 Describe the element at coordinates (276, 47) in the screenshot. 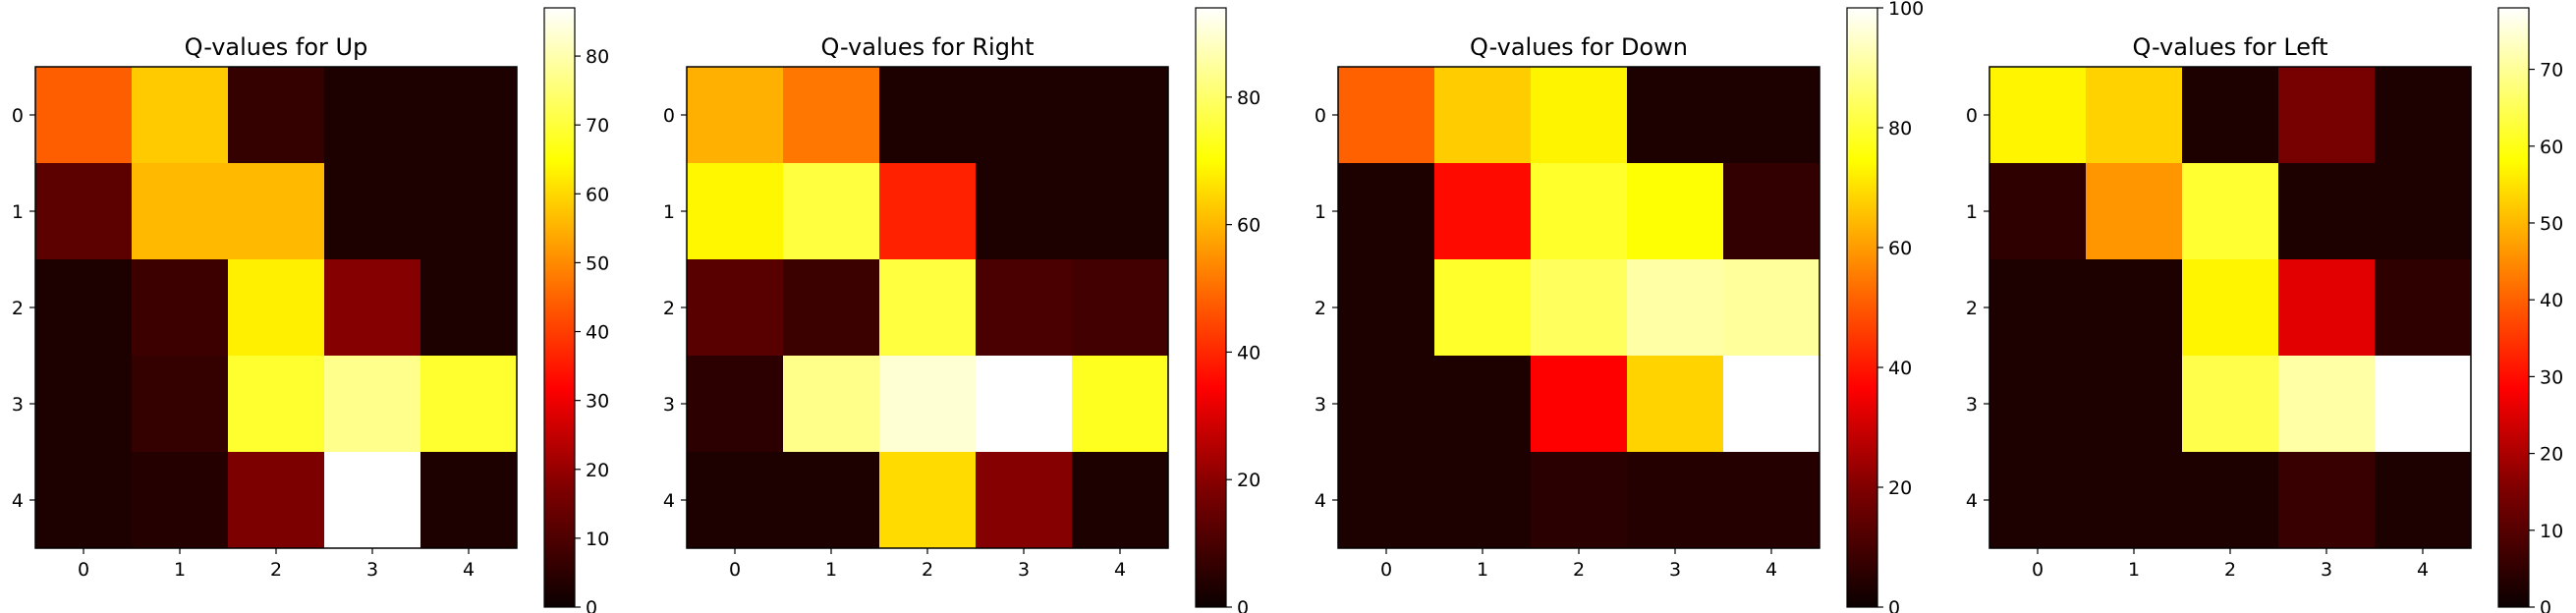

I see `chart-title: Q-values for Up` at that location.